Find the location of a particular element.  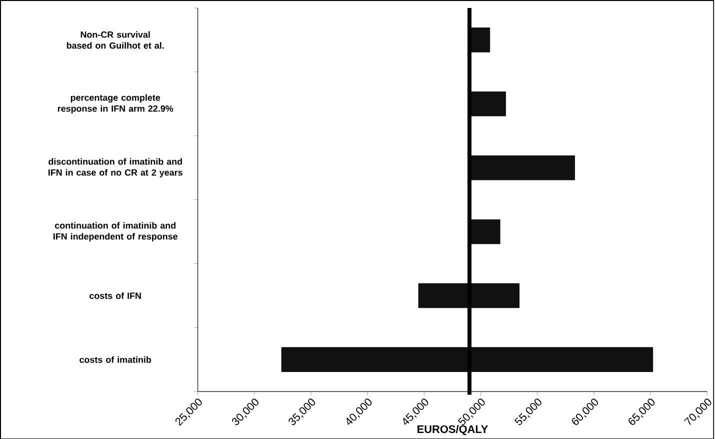

y-tick-label: Non-CR survival based on Guilhot et al. is located at coordinates (115, 39).